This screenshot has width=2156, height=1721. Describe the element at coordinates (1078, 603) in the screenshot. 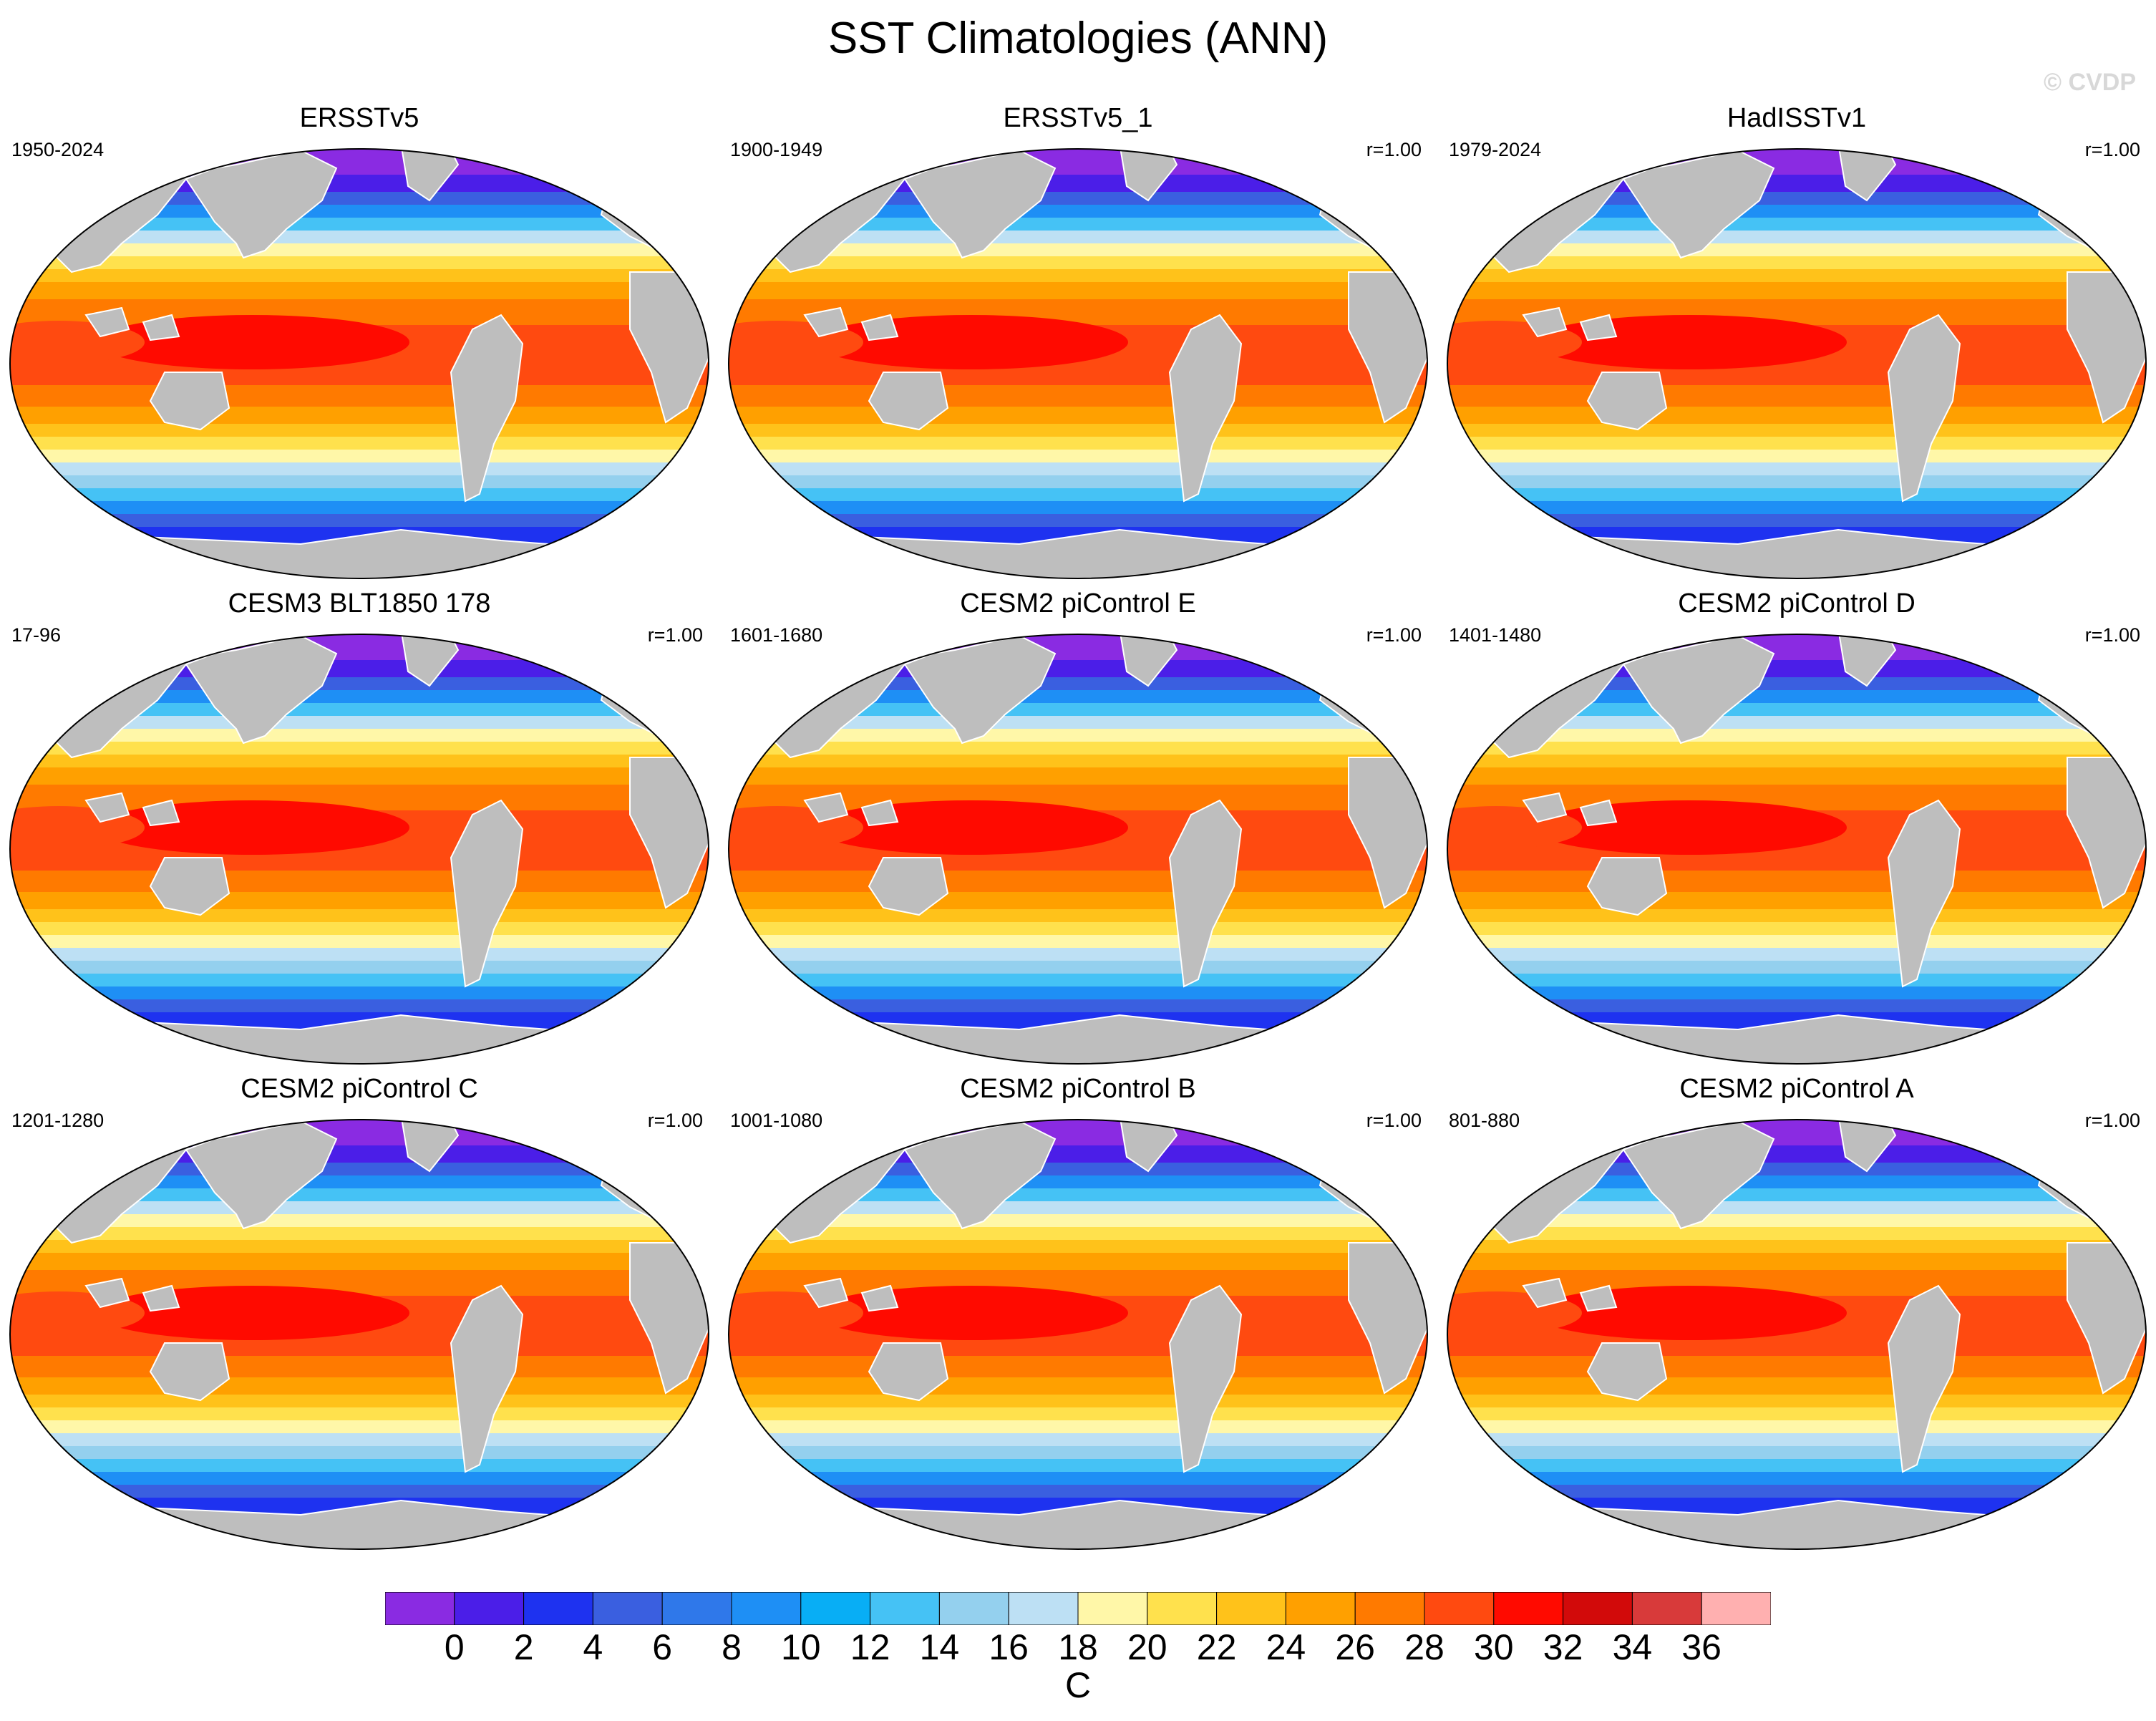

I see `panel-title: CESM2 piControl E` at that location.